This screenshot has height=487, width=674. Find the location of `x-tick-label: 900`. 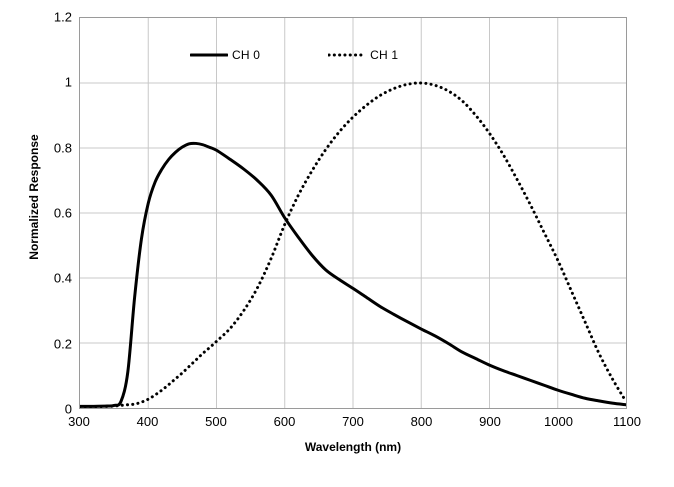

x-tick-label: 900 is located at coordinates (490, 421).